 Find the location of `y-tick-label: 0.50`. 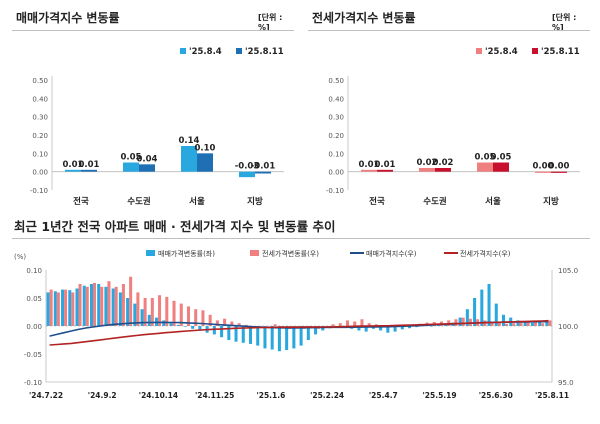

y-tick-label: 0.50 is located at coordinates (40, 81).